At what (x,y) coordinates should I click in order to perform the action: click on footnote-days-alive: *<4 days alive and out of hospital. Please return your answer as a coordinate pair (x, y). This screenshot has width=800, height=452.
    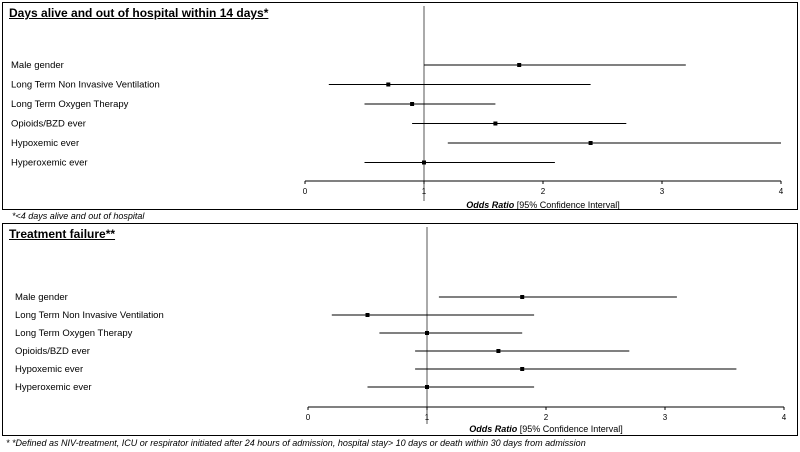
    Looking at the image, I should click on (78, 216).